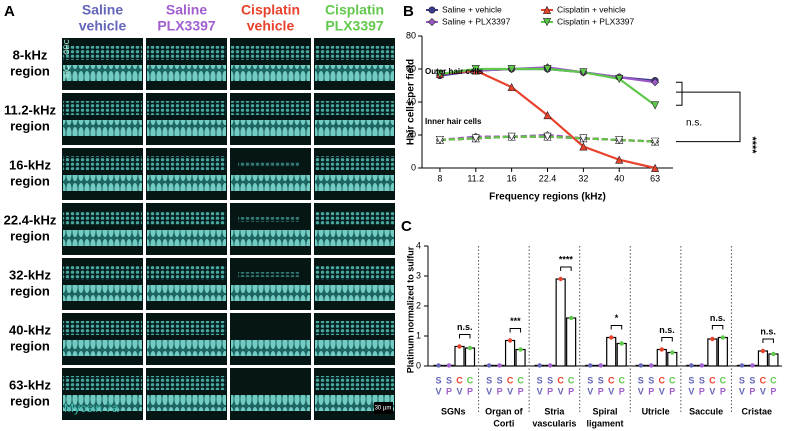 This screenshot has width=797, height=431. What do you see at coordinates (30, 109) in the screenshot?
I see `row-label: 11.2-kHz` at bounding box center [30, 109].